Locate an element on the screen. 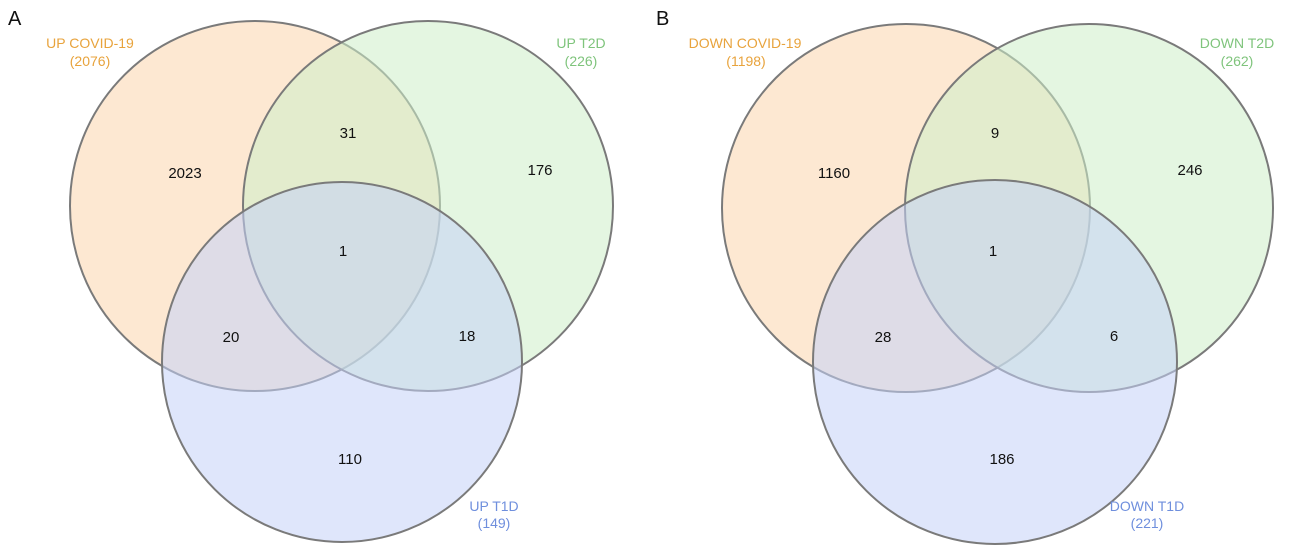 The height and width of the screenshot is (548, 1292). panel-b-count-t2d-t1d: 6 is located at coordinates (1114, 336).